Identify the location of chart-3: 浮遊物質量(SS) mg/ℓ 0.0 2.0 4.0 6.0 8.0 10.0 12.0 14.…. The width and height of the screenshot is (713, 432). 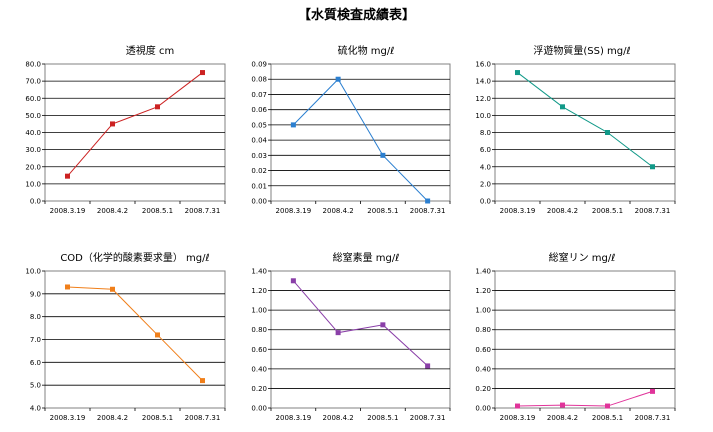
(575, 129).